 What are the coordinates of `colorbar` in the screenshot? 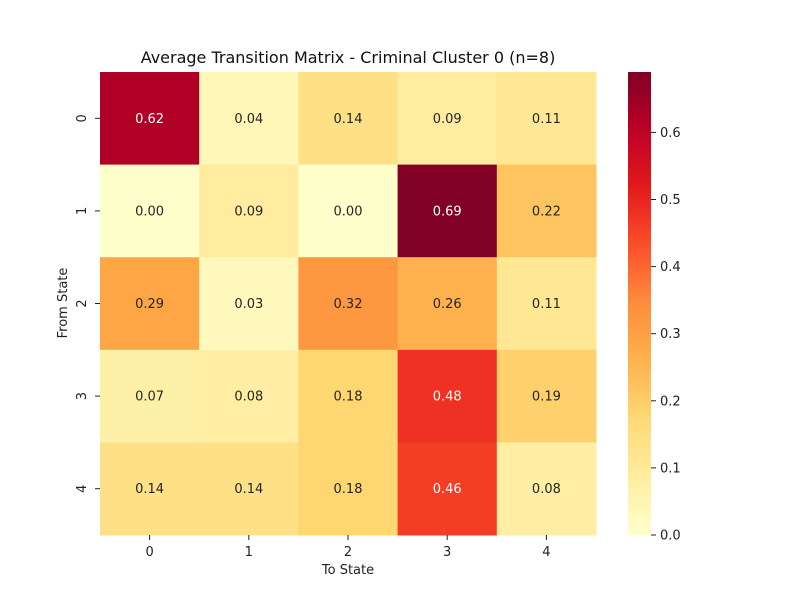 It's located at (639, 303).